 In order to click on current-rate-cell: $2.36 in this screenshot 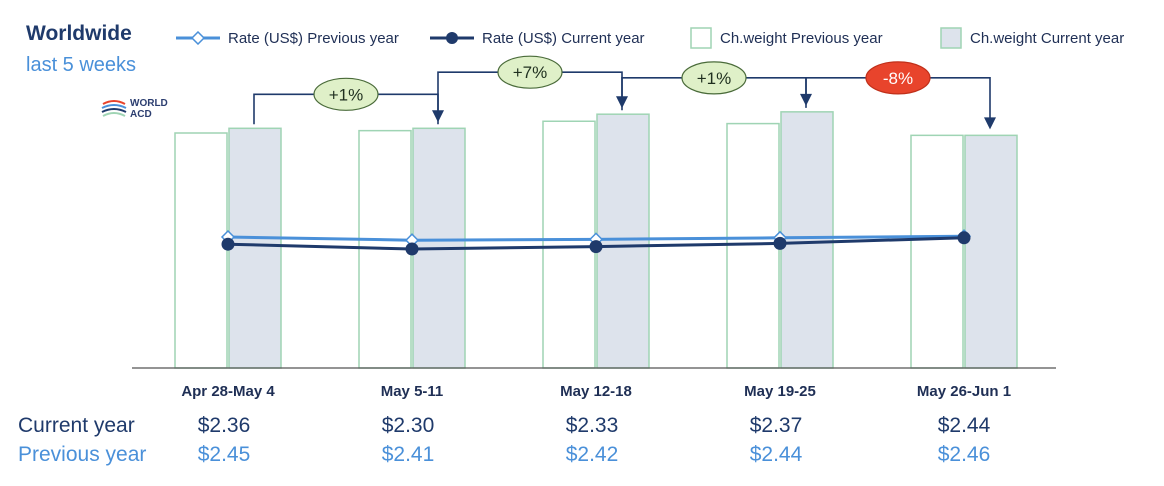, I will do `click(224, 425)`.